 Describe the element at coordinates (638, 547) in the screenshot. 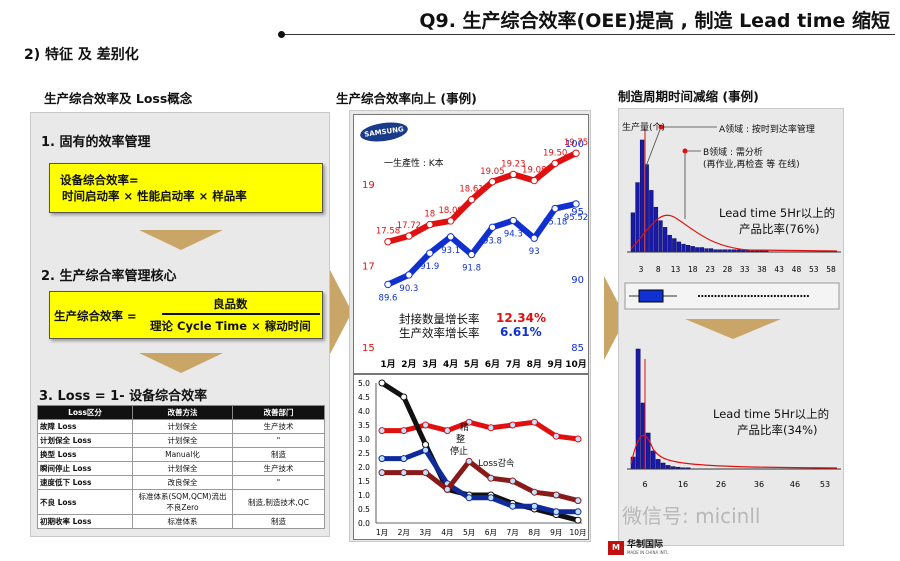

I see `brand-logo: M 华制国际 MADE IN CHINA INTL` at that location.